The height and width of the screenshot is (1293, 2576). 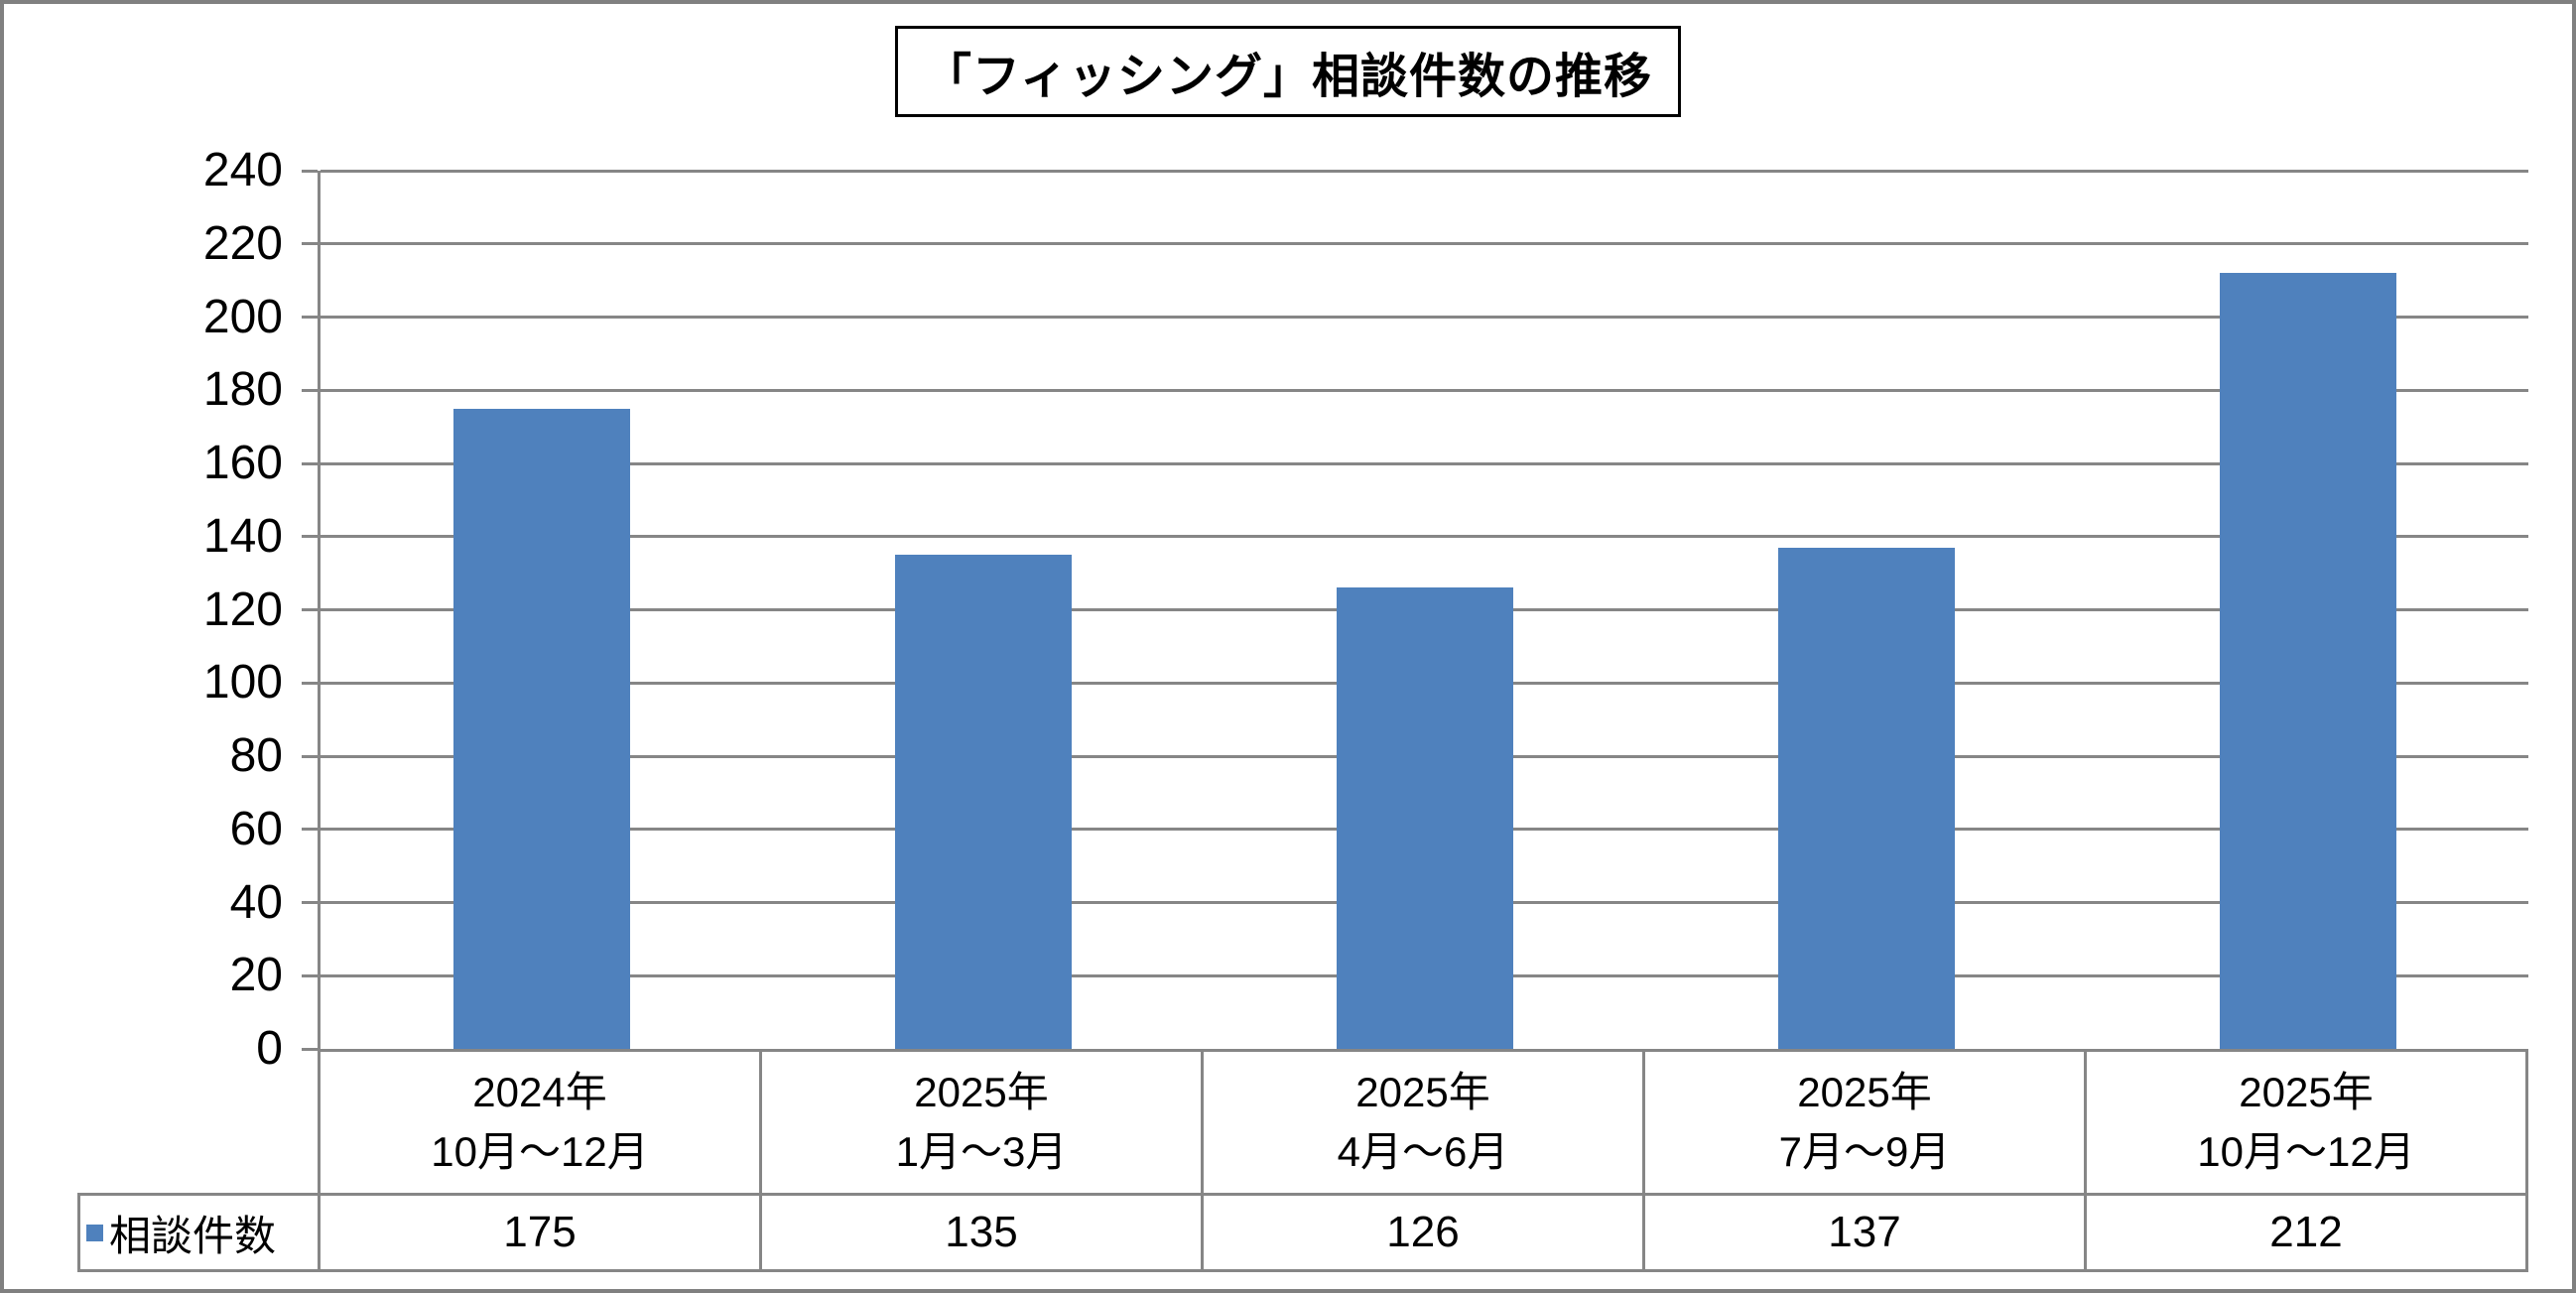 I want to click on legend-label: 相談件数, so click(x=193, y=1235).